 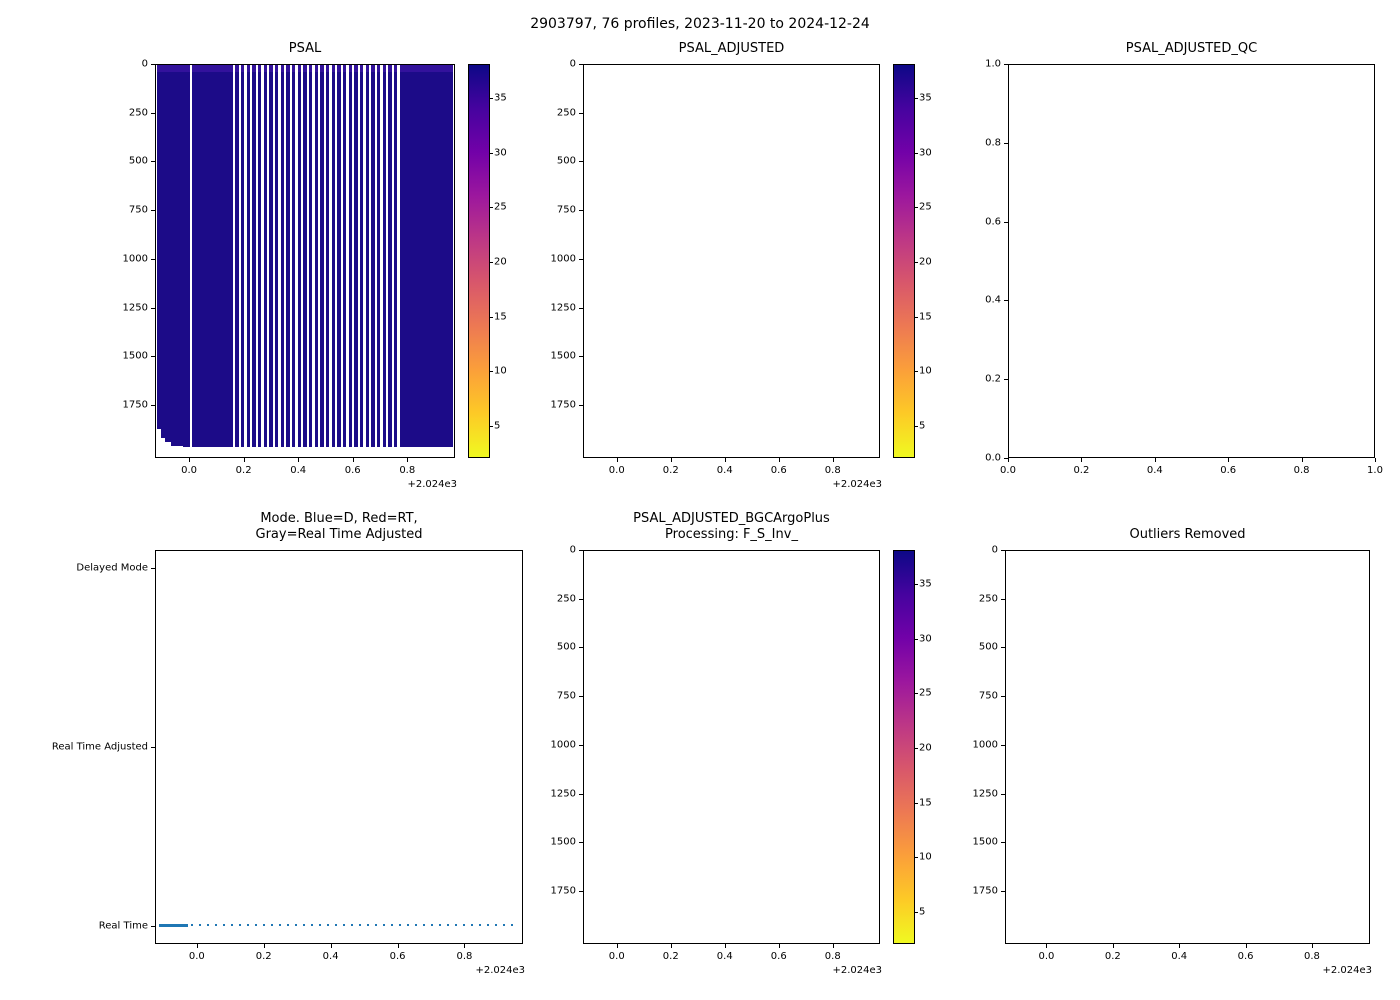 I want to click on colorbar-tick-label: 30, so click(x=925, y=639).